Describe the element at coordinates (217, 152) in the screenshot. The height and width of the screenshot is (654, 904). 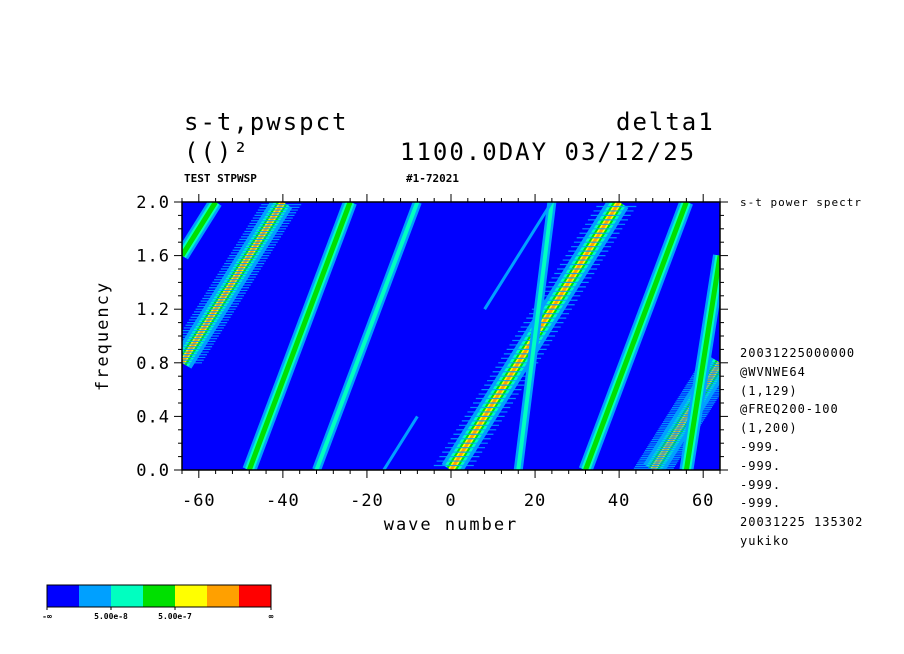
I see `subtitle-left: (()²` at that location.